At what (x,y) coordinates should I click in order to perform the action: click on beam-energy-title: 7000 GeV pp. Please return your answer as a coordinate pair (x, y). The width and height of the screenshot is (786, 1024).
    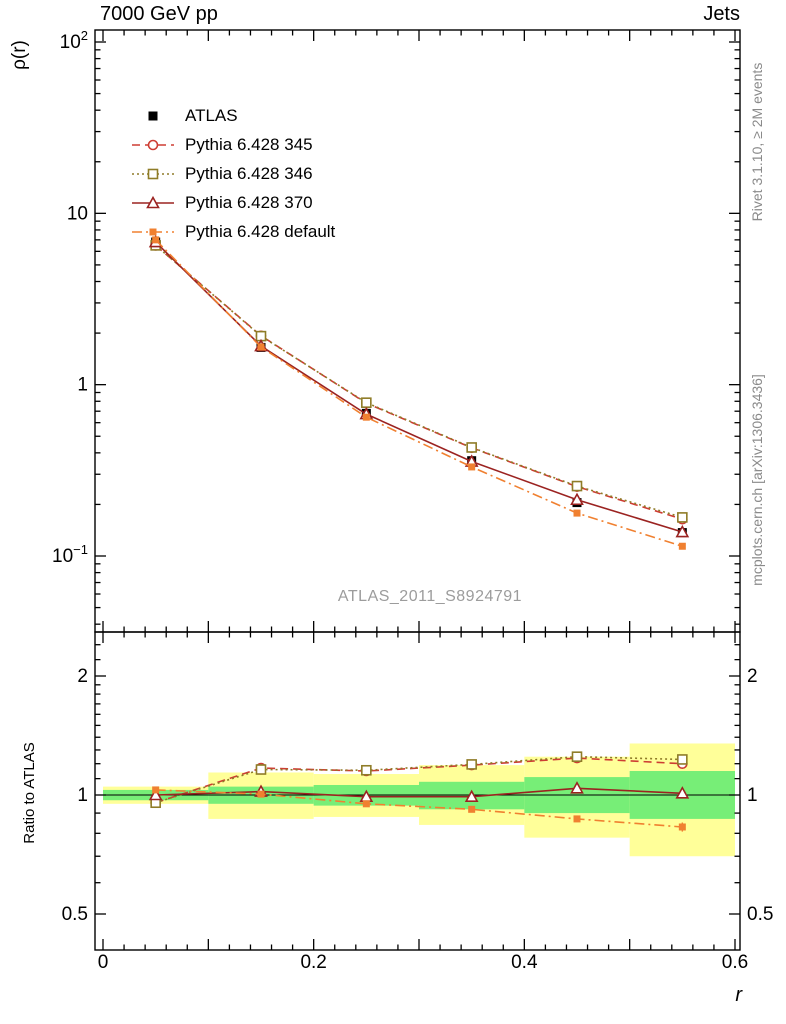
    Looking at the image, I should click on (159, 14).